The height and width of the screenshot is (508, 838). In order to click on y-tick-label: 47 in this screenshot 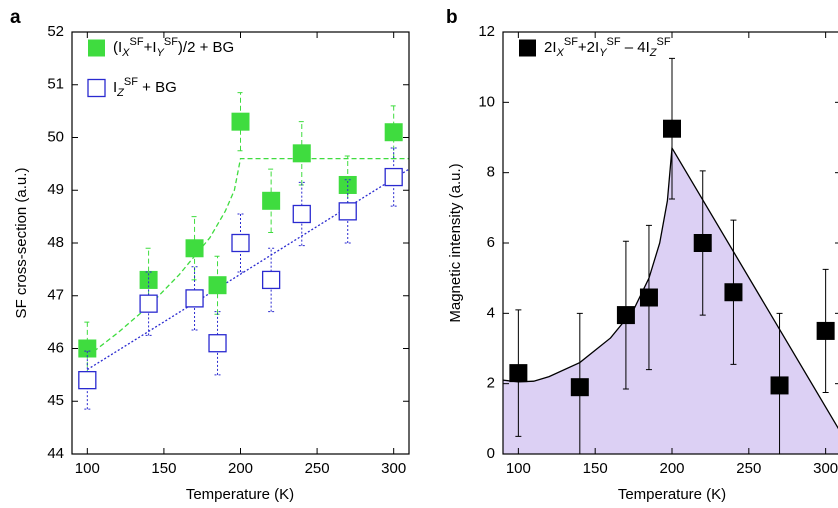, I will do `click(55, 295)`.